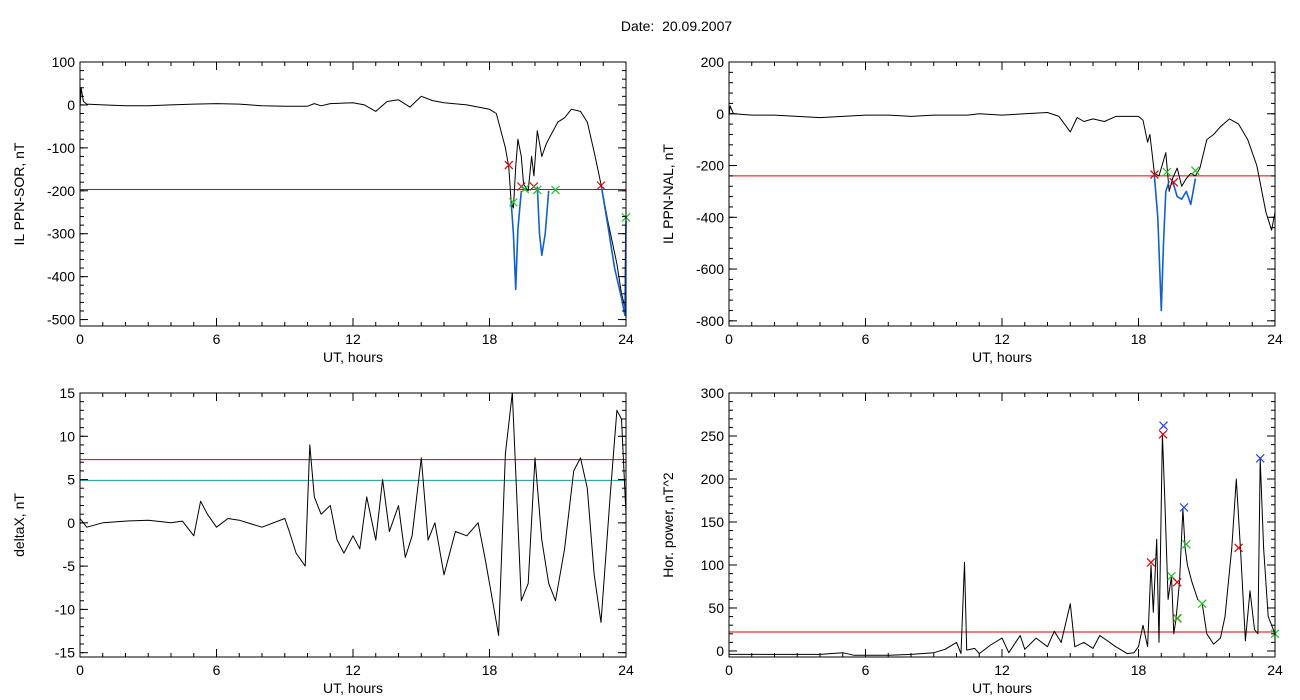  I want to click on y-tick-label: 5, so click(71, 480).